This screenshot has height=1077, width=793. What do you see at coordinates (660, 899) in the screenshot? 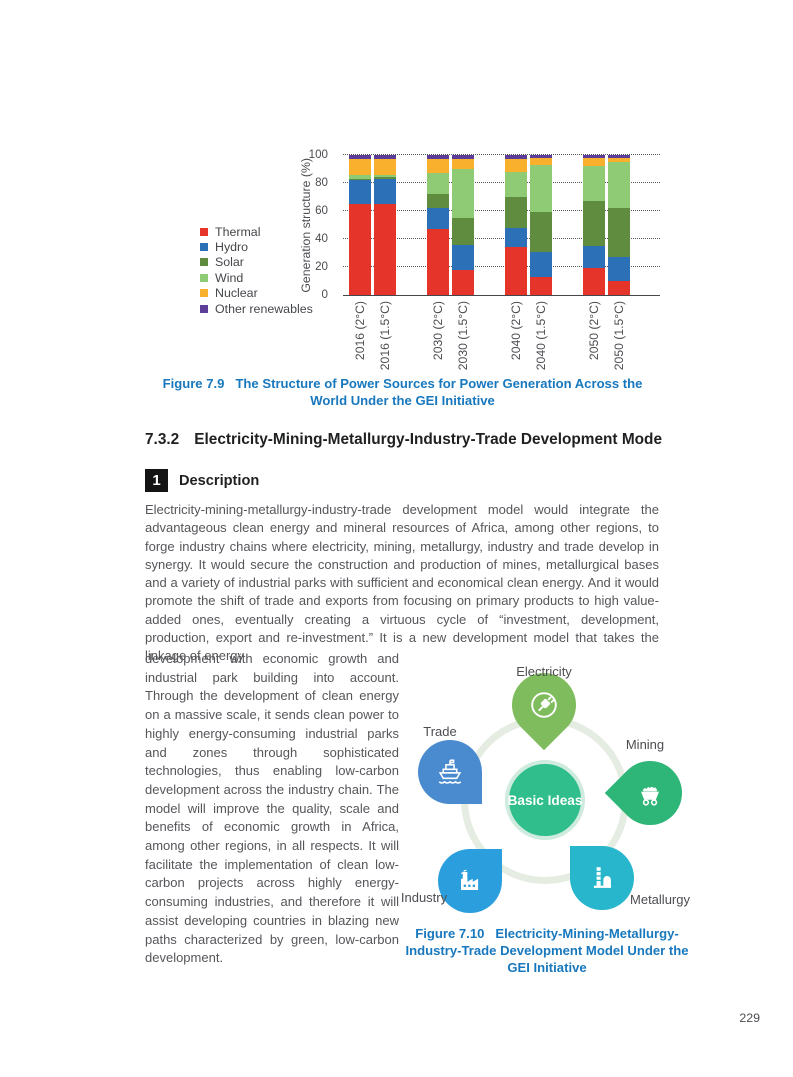
I see `metallurgy-label: Metallurgy` at bounding box center [660, 899].